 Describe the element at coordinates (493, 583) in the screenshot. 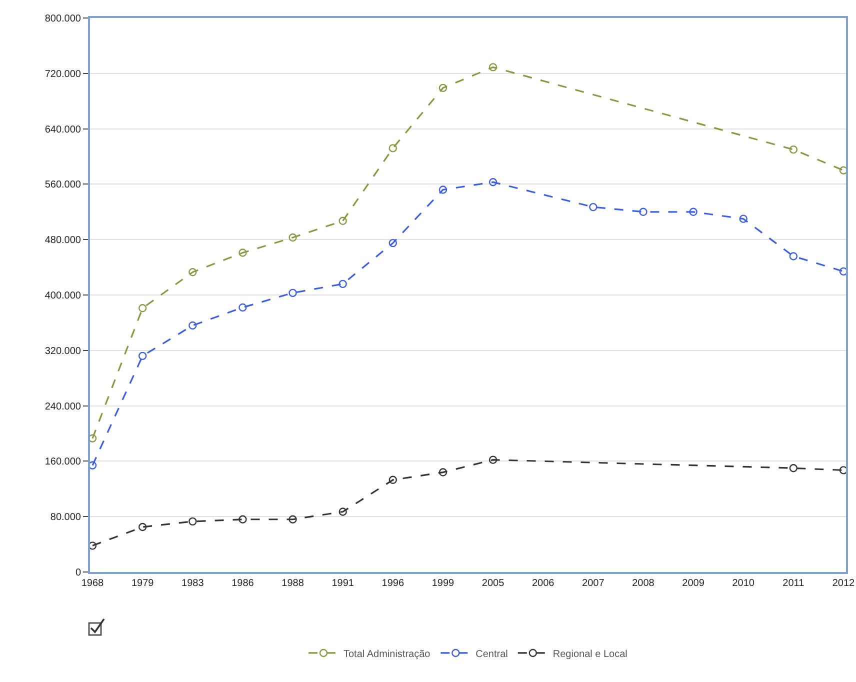

I see `x-tick-label: 2005` at that location.